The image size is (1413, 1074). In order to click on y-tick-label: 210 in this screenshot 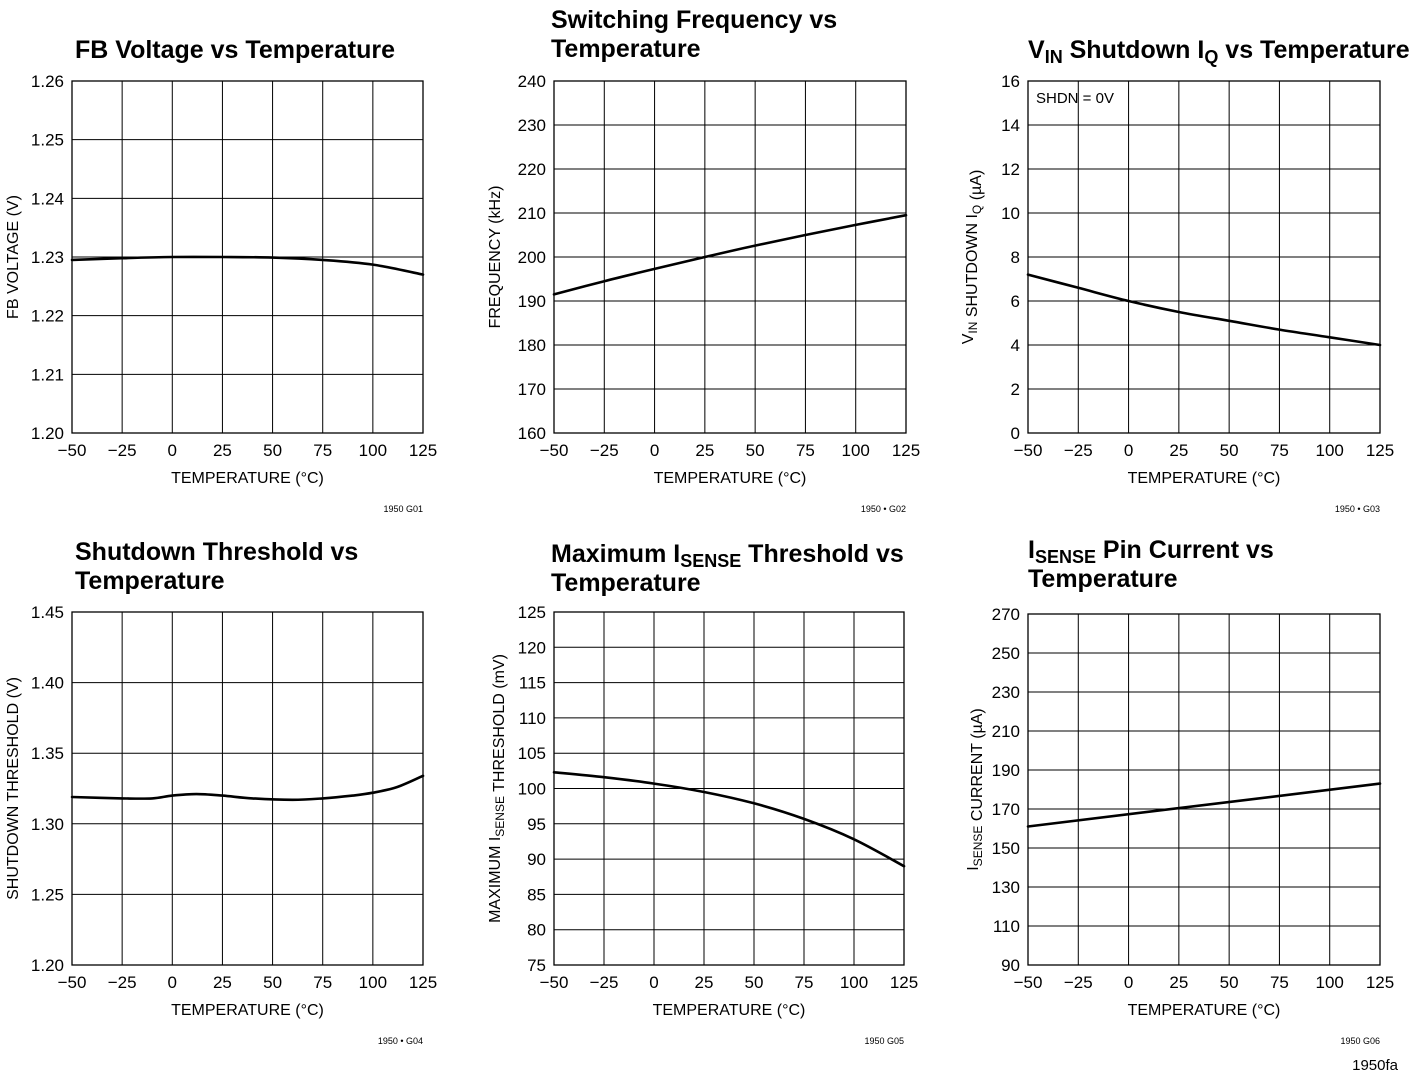, I will do `click(532, 213)`.